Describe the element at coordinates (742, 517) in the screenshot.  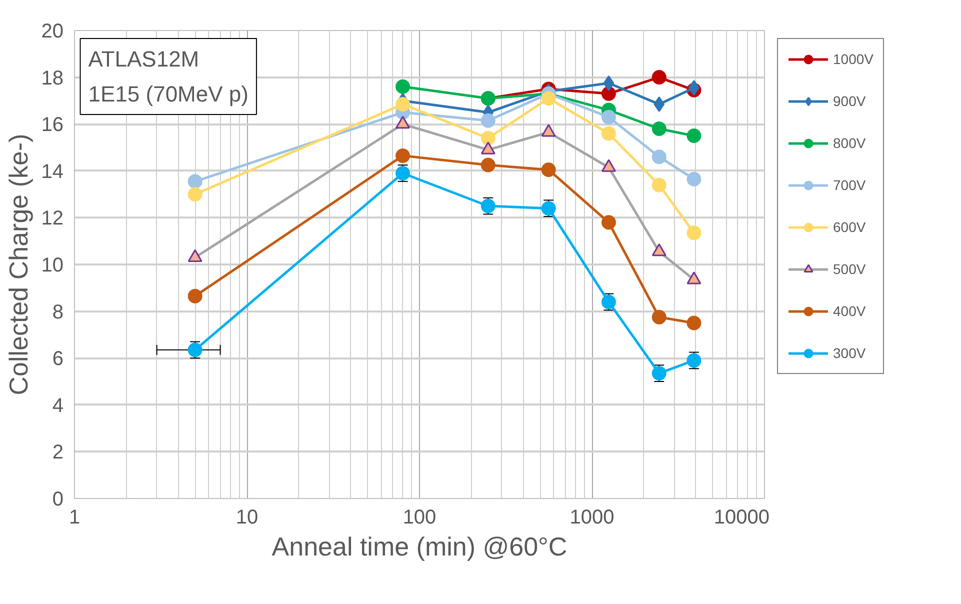
I see `x-tick-label: 10000` at that location.